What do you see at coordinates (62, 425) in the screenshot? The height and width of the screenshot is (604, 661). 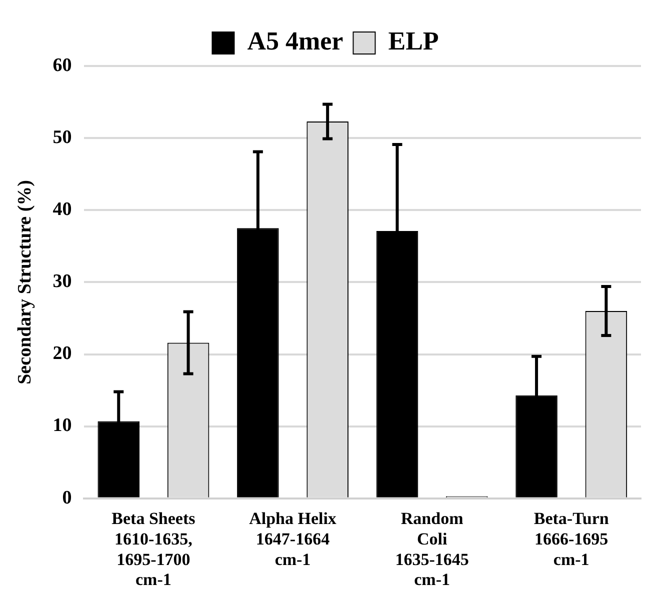 I see `y-tick-label: 10` at bounding box center [62, 425].